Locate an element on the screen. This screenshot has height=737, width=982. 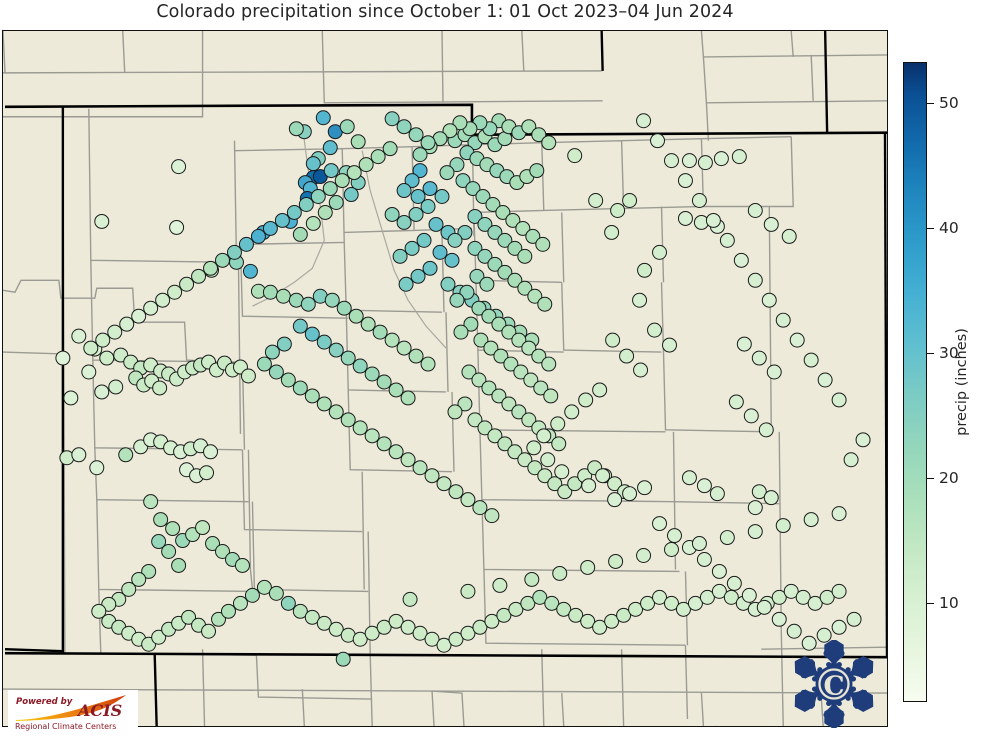
acis-logo-graphic: Powered by ACIS Regional Climate Centers is located at coordinates (73, 711).